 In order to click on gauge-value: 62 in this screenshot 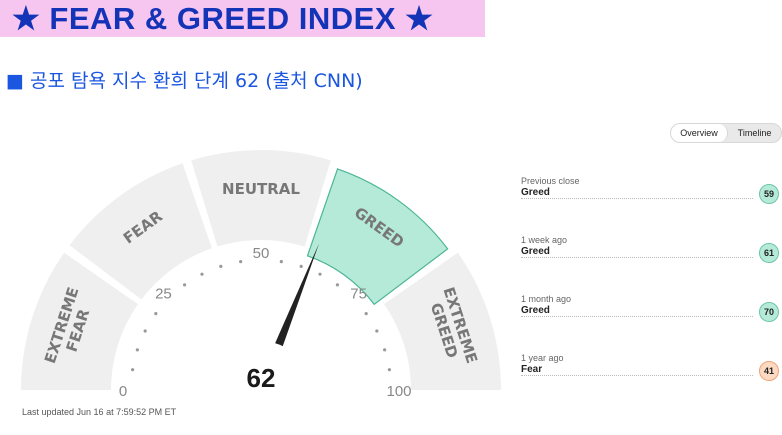, I will do `click(261, 378)`.